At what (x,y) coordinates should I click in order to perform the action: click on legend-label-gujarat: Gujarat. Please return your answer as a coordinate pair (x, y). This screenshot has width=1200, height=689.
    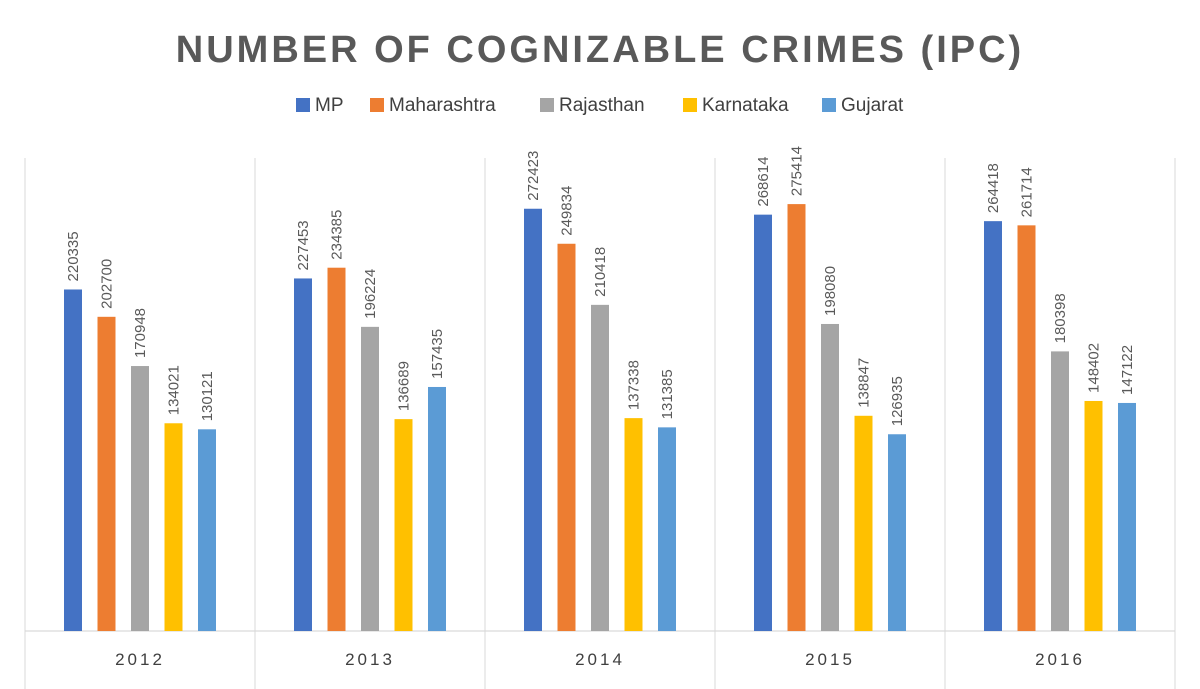
    Looking at the image, I should click on (872, 105).